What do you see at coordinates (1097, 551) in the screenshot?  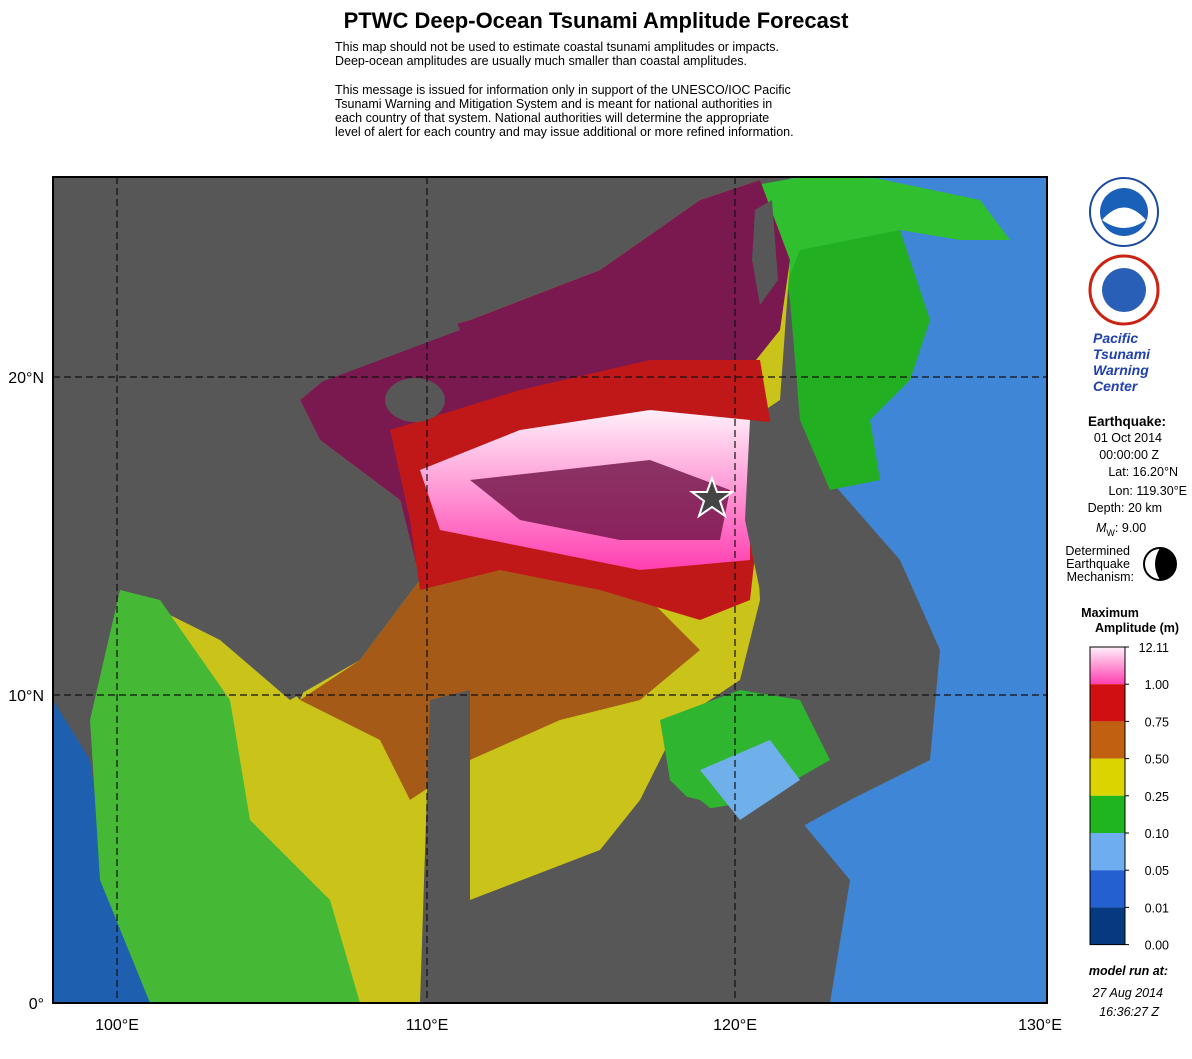 I see `mechanism-line: Determined` at bounding box center [1097, 551].